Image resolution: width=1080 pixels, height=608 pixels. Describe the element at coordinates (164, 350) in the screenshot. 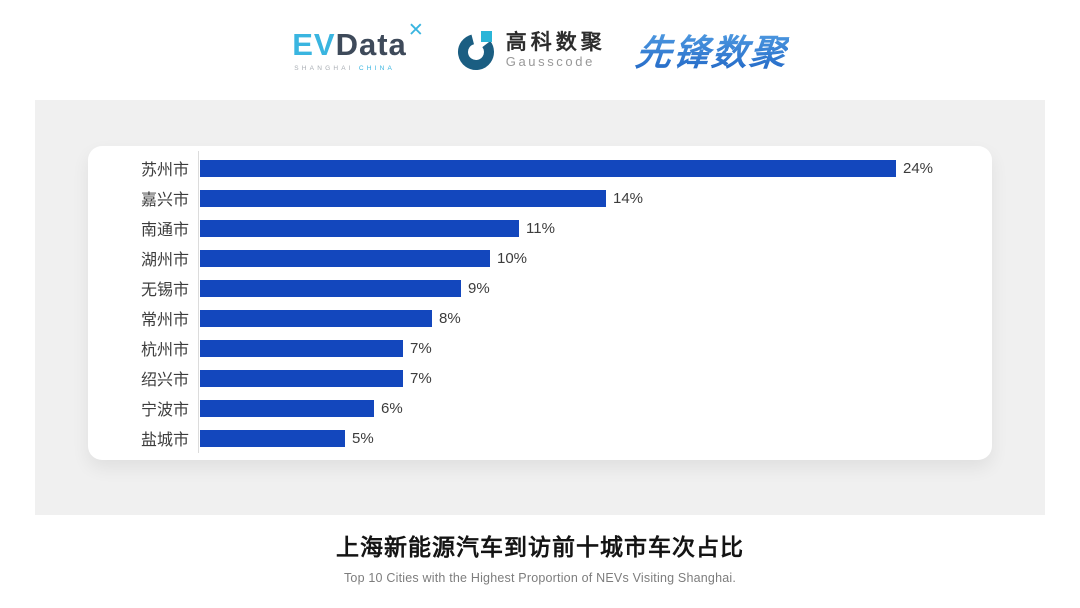

I see `category-label: 杭州市` at that location.